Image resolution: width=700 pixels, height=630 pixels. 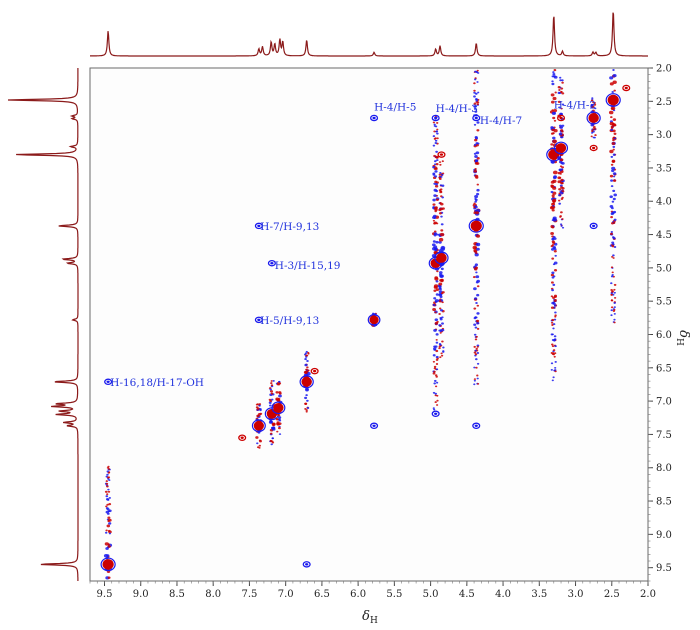 What do you see at coordinates (593, 148) in the screenshot?
I see `cross-peak-2.75-3.2` at bounding box center [593, 148].